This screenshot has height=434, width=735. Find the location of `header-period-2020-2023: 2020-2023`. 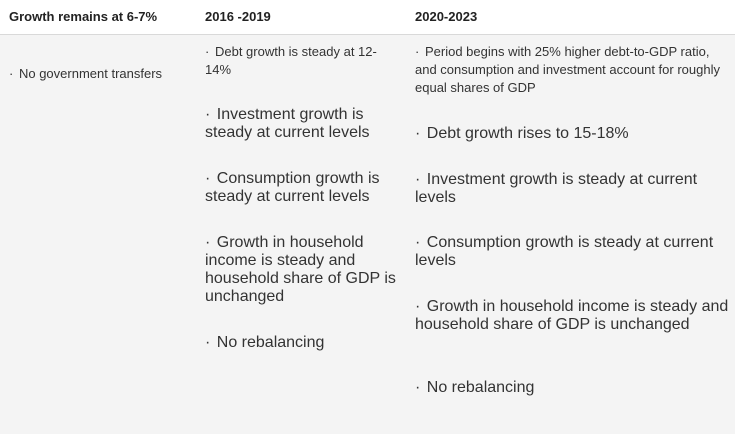

header-period-2020-2023: 2020-2023 is located at coordinates (446, 16).